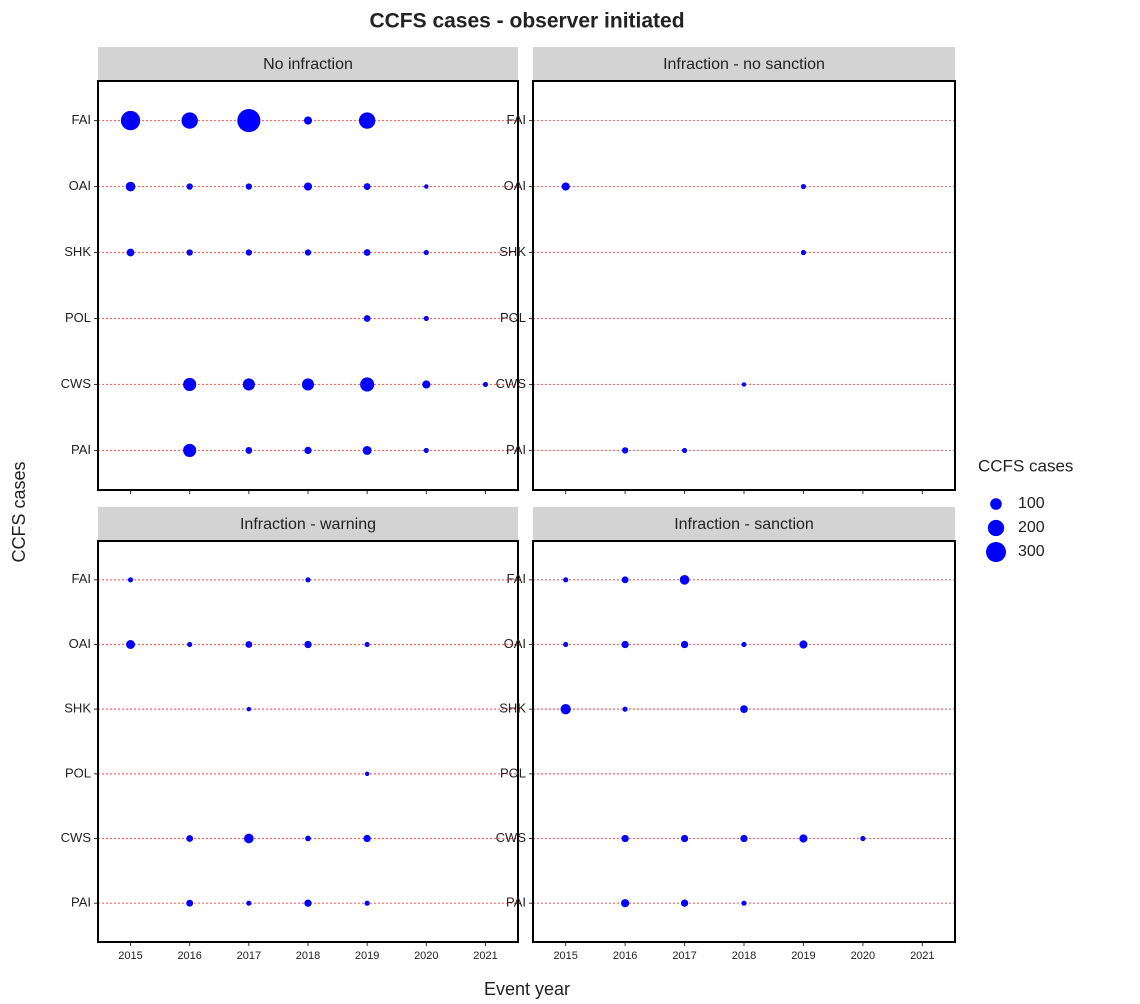 The width and height of the screenshot is (1140, 1004). Describe the element at coordinates (1031, 551) in the screenshot. I see `legend-label: 300` at that location.